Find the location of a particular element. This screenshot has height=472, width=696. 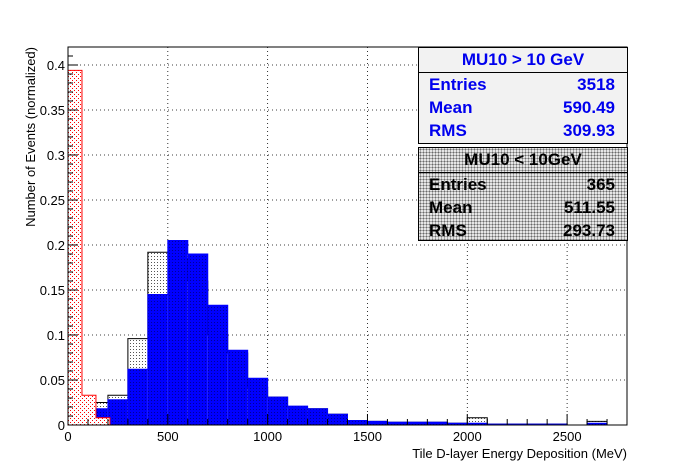

stats-row-entries: Entries 365 is located at coordinates (523, 184).